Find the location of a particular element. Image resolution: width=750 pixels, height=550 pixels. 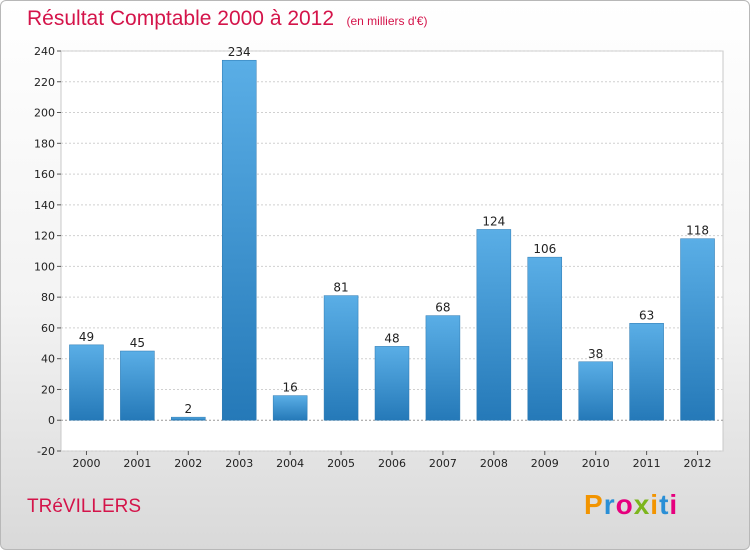

data-label-2011: 63 is located at coordinates (646, 315).